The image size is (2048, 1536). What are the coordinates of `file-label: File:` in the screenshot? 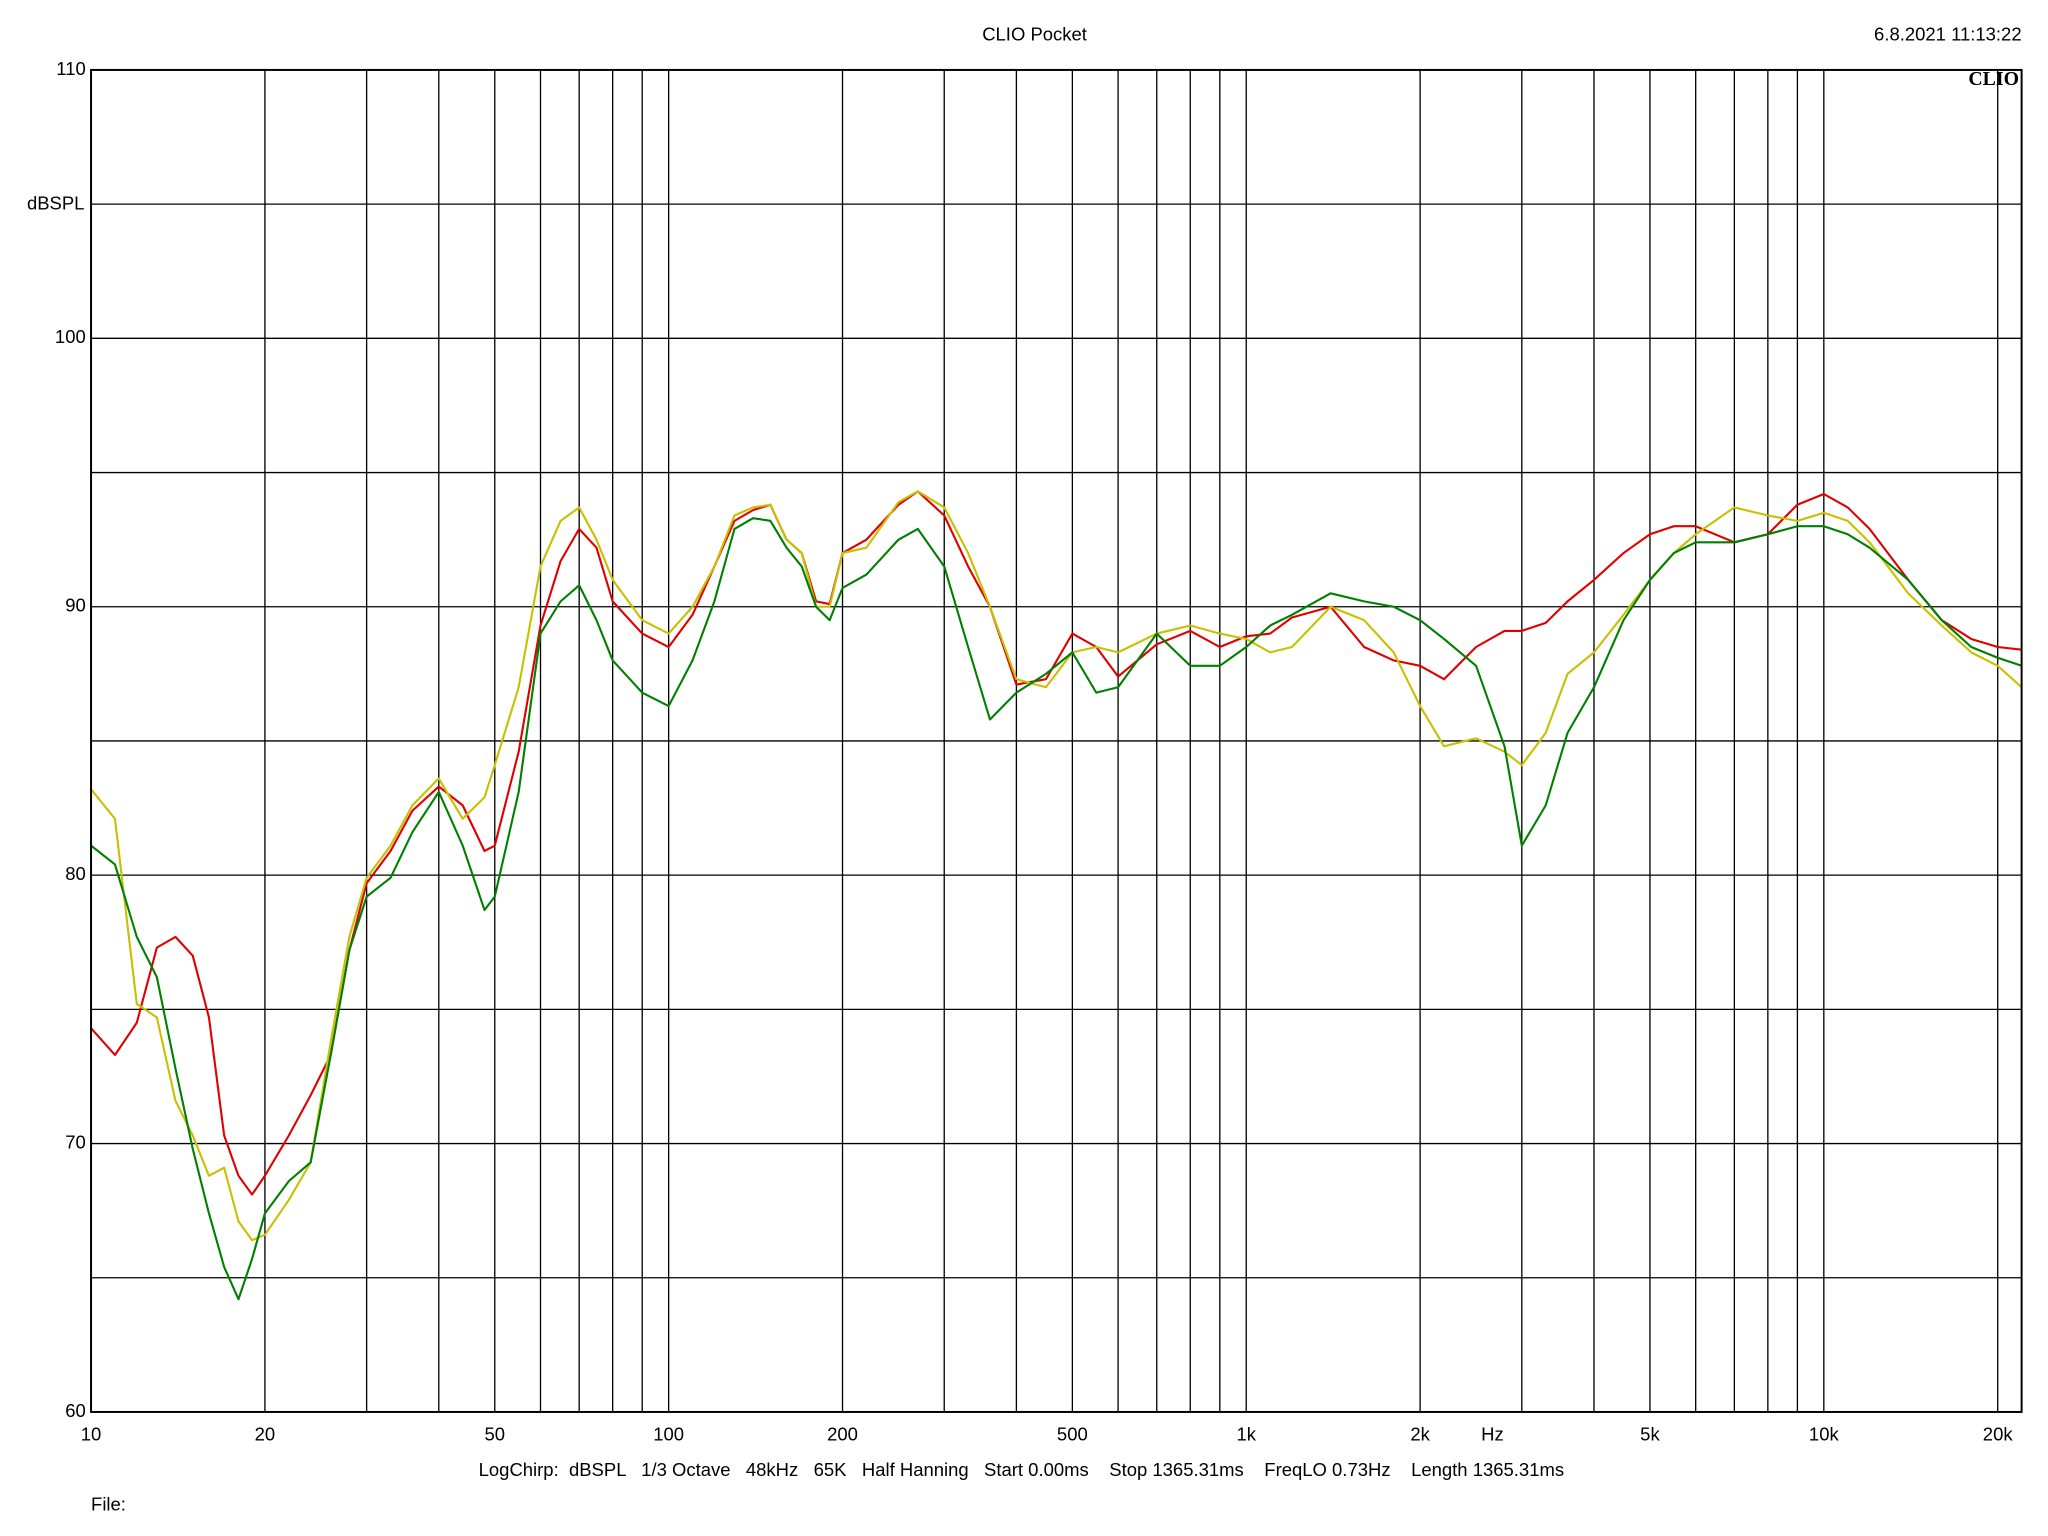 It's located at (108, 1504).